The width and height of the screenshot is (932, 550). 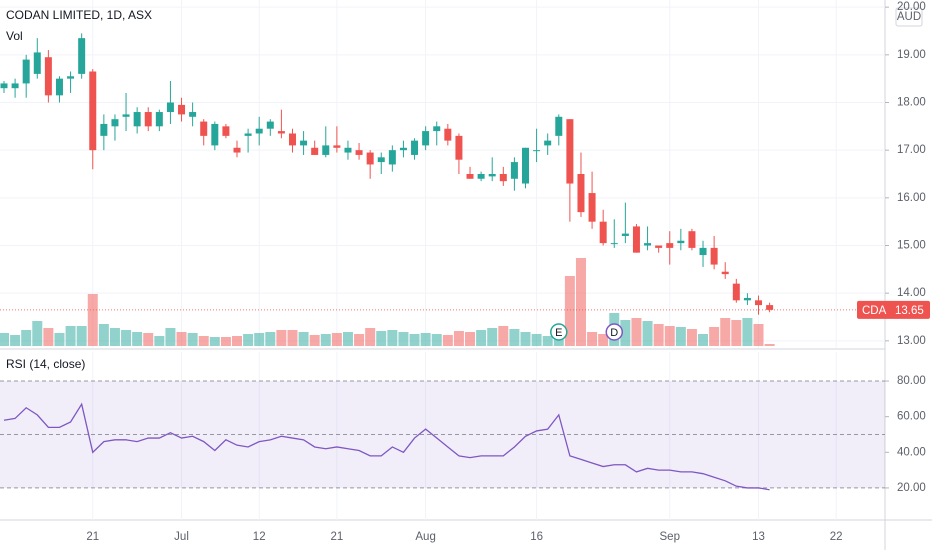 I want to click on x-tick-label: 12, so click(x=259, y=537).